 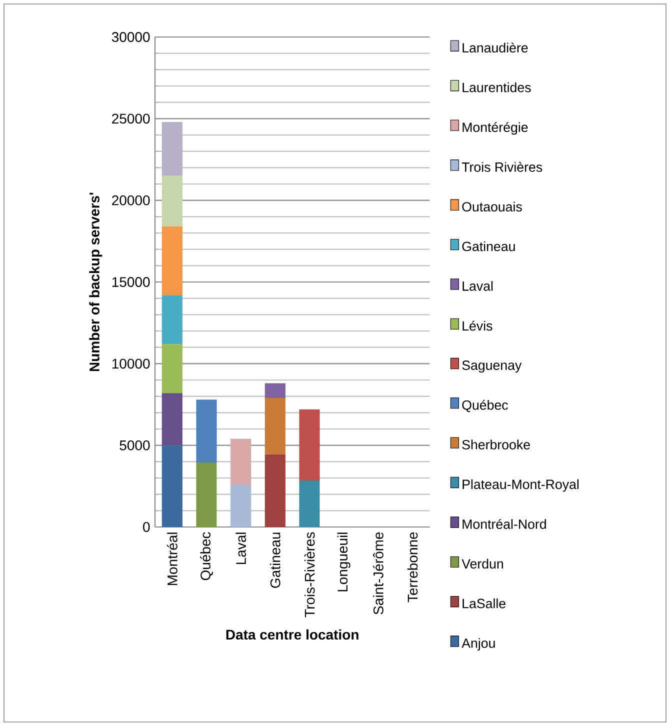 What do you see at coordinates (502, 167) in the screenshot?
I see `legend-label: Trois Rivières` at bounding box center [502, 167].